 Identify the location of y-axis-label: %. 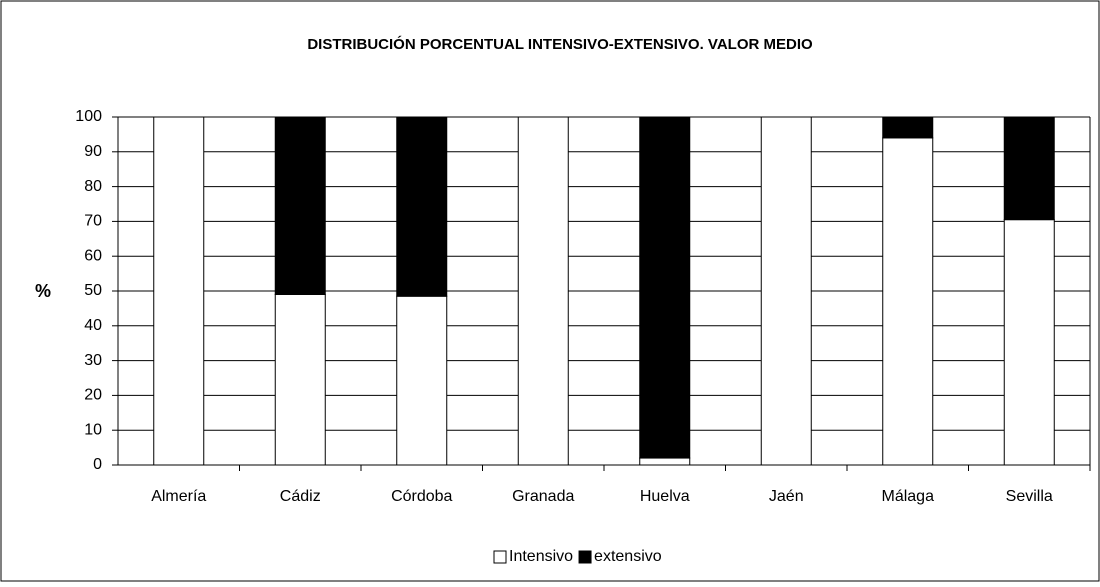
(43, 291).